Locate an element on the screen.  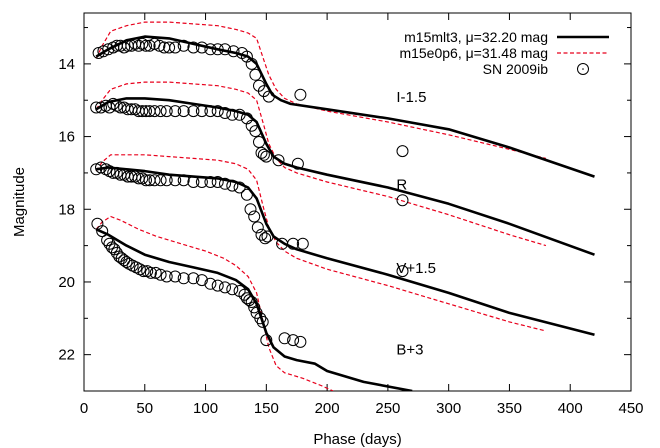
y-tick-label: 14 is located at coordinates (66, 64).